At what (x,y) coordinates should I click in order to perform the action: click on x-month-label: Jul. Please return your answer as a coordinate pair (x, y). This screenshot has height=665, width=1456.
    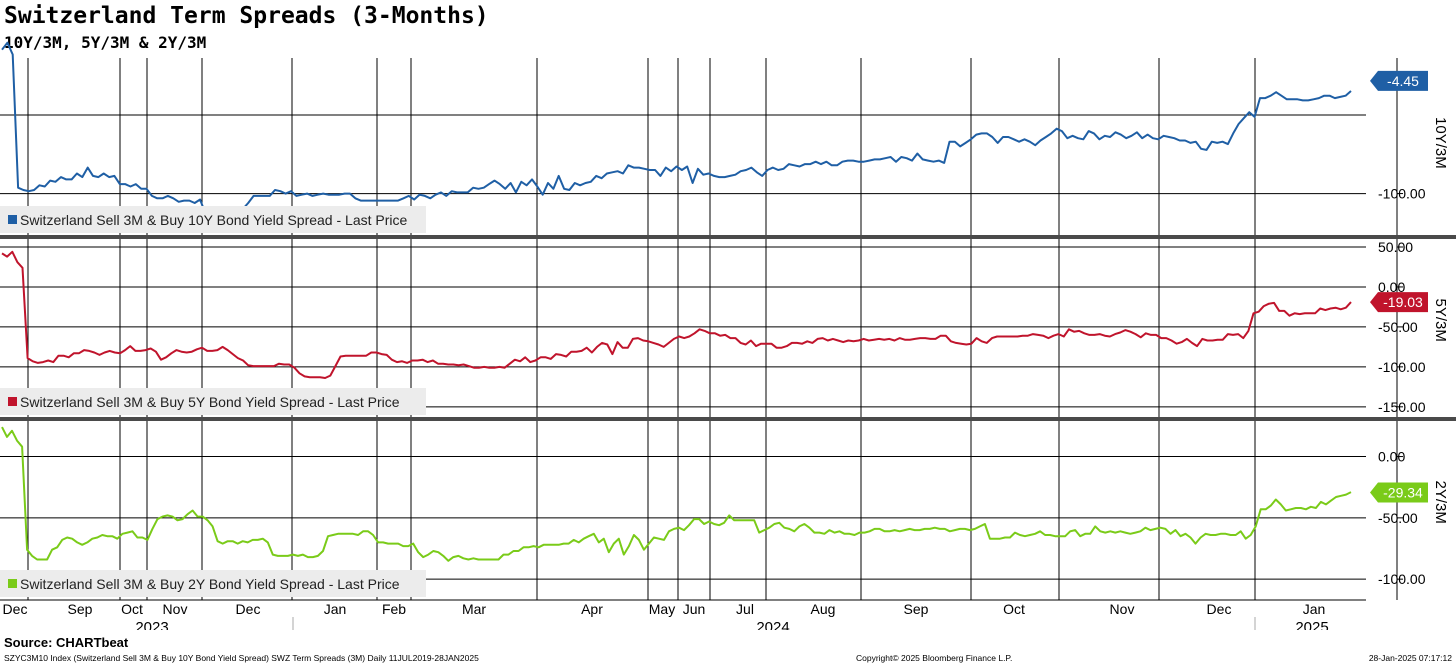
    Looking at the image, I should click on (745, 609).